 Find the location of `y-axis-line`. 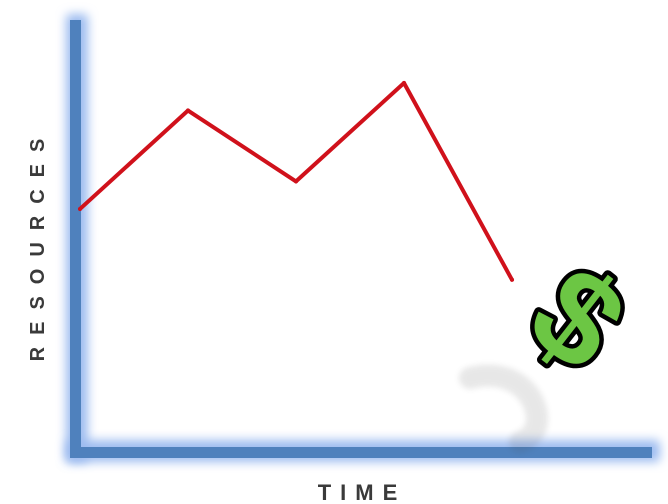

y-axis-line is located at coordinates (75, 239).